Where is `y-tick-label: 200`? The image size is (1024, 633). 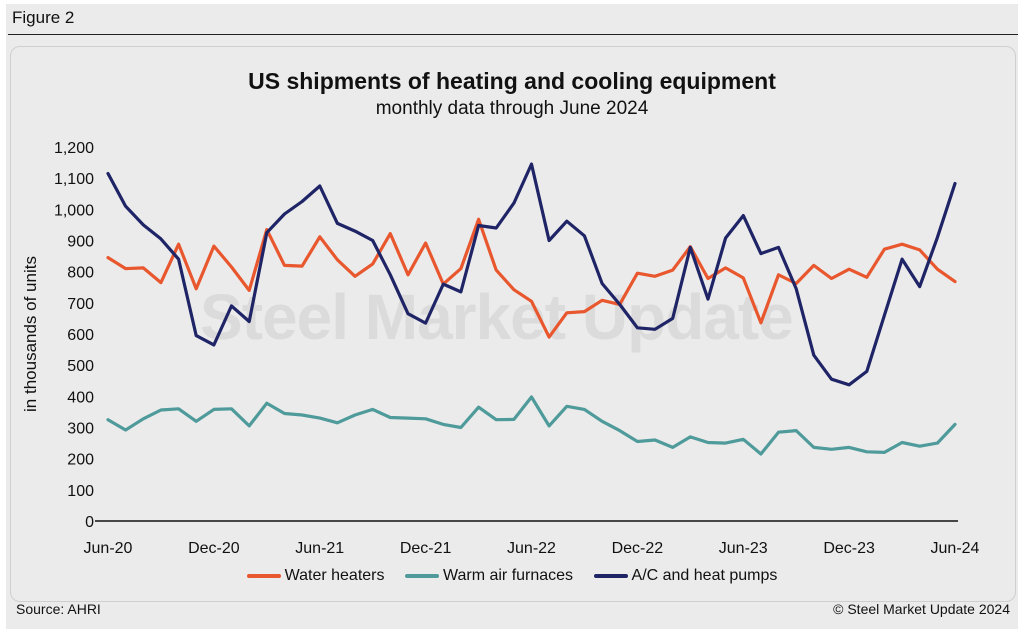
y-tick-label: 200 is located at coordinates (80, 460).